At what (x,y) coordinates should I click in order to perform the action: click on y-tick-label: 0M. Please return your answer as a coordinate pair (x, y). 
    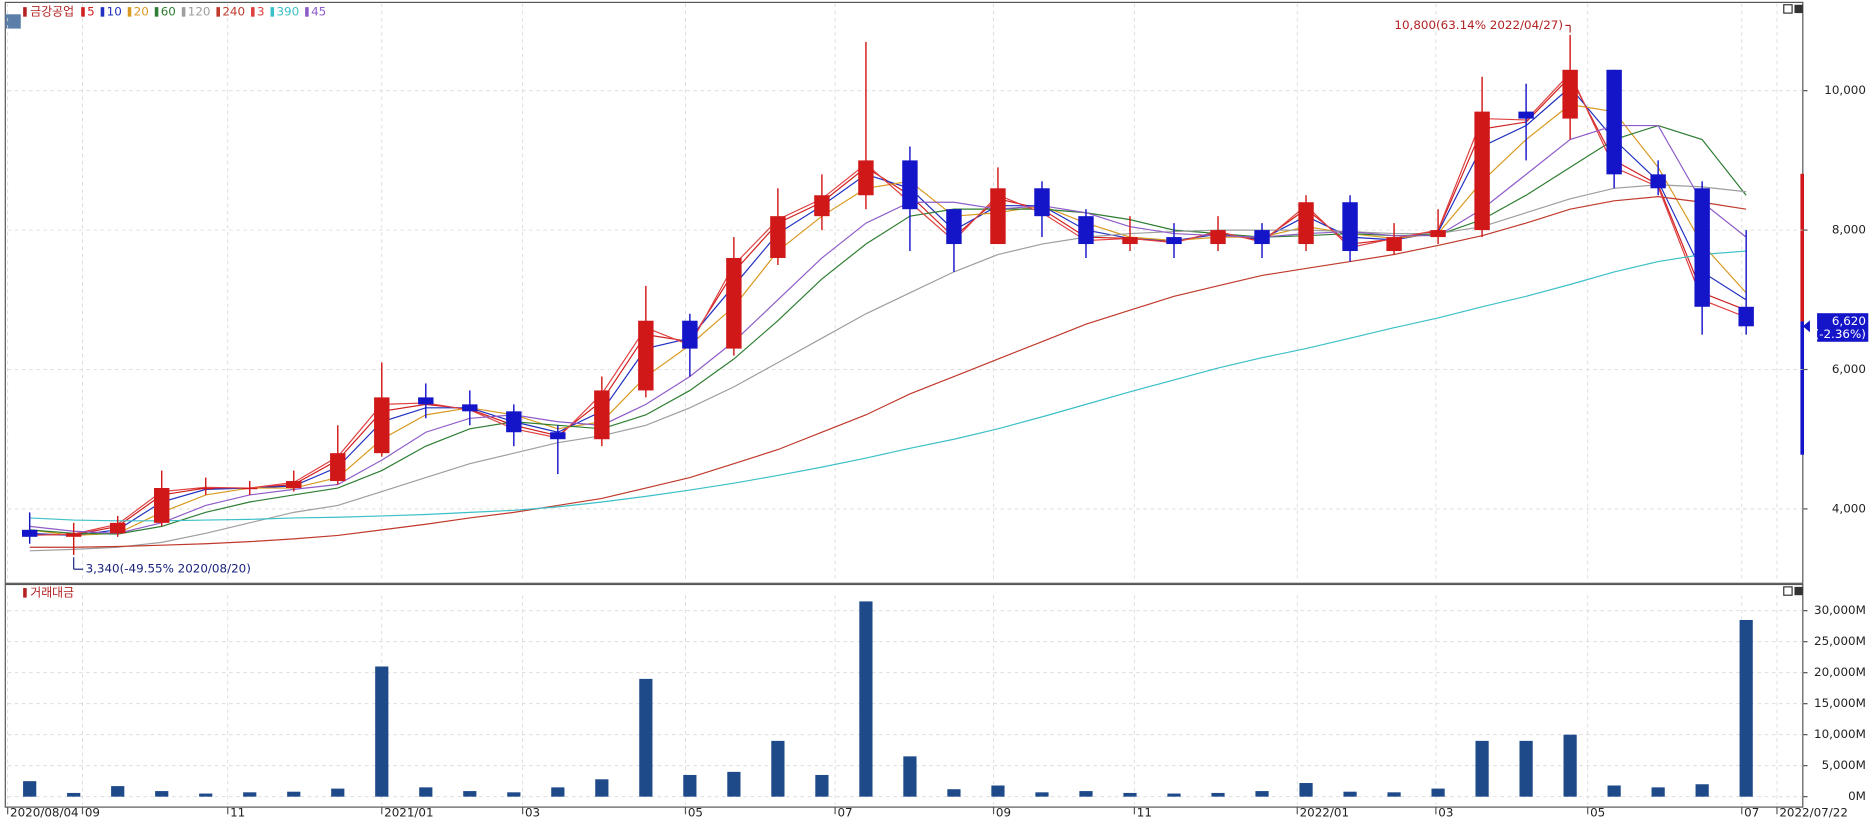
    Looking at the image, I should click on (1857, 796).